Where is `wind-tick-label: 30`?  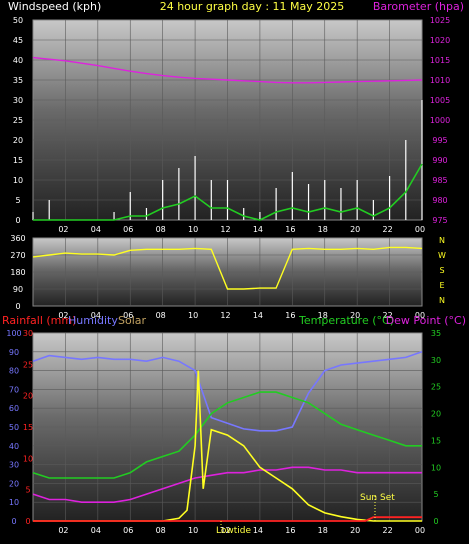
wind-tick-label: 30 is located at coordinates (18, 100).